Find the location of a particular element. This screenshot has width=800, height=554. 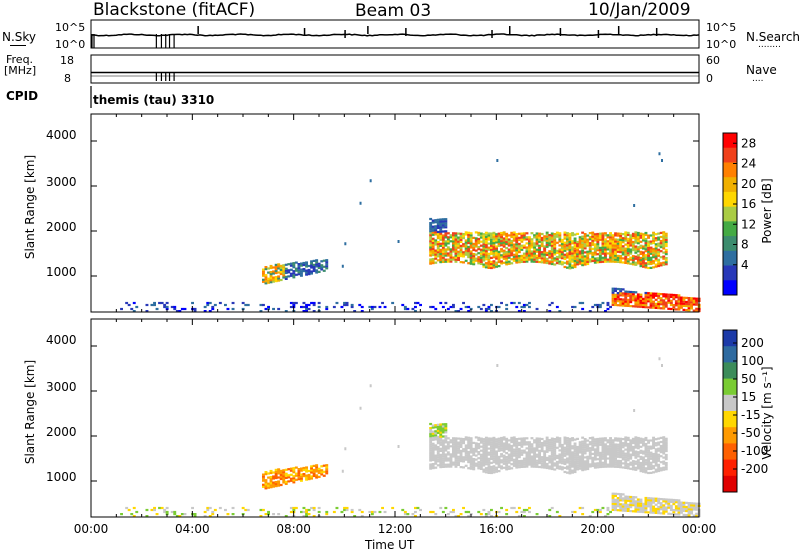

x-tick-label: 04:00 is located at coordinates (192, 529).